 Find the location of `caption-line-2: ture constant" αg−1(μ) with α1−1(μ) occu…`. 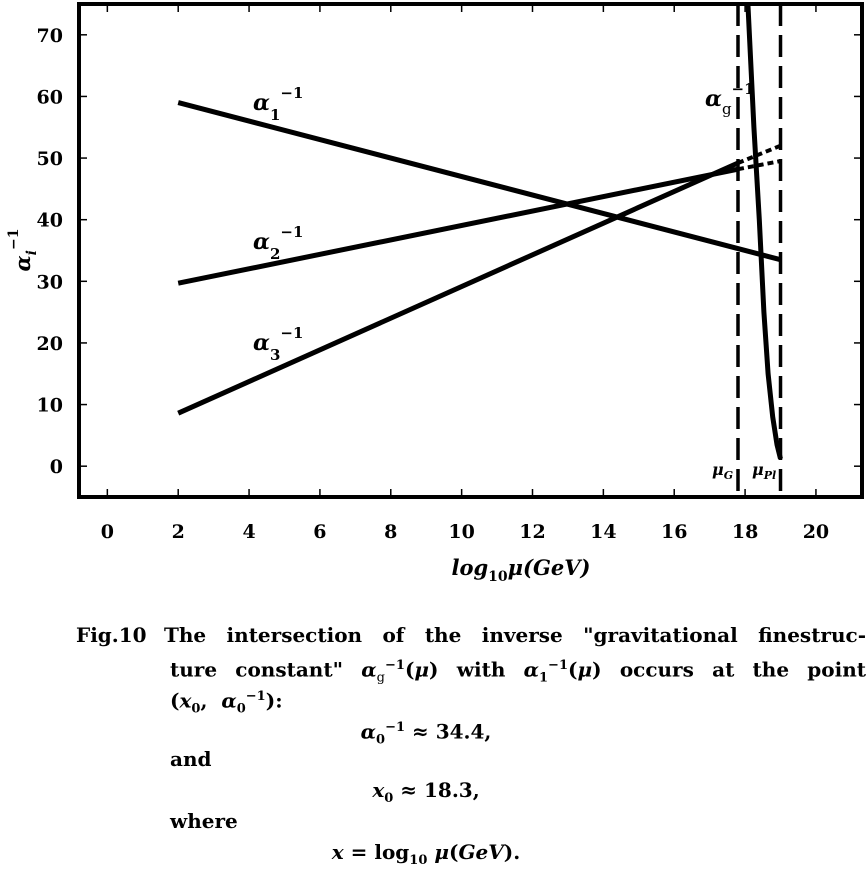

caption-line-2: ture constant" αg−1(μ) with α1−1(μ) occu… is located at coordinates (518, 671).